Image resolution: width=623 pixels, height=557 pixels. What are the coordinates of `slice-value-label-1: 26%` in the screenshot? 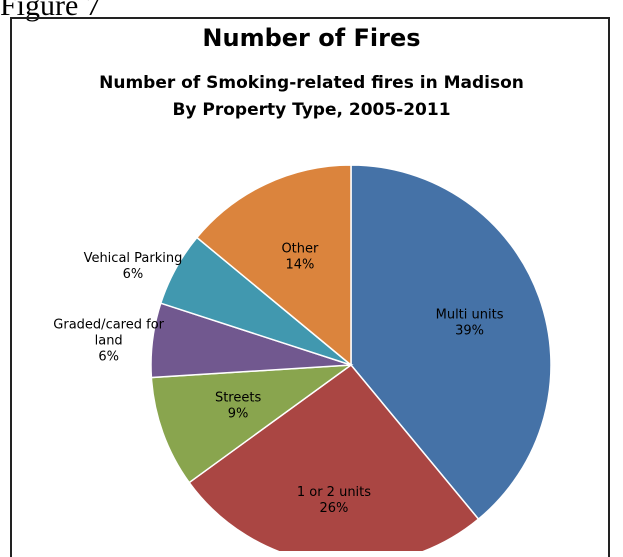 It's located at (334, 508).